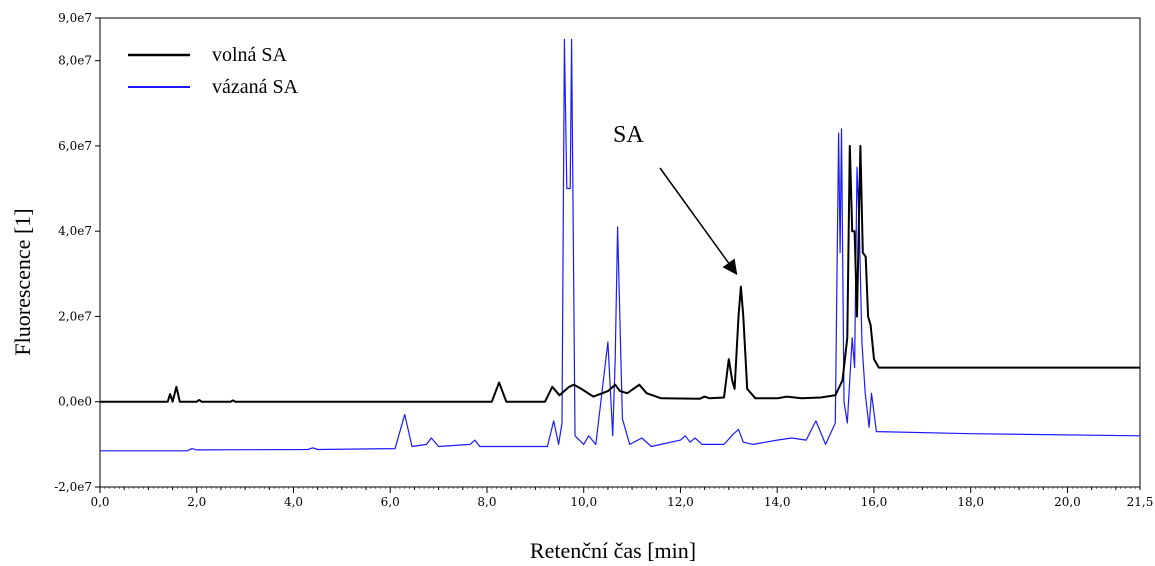  Describe the element at coordinates (75, 18) in the screenshot. I see `y-tick-label: 9,0e7` at that location.